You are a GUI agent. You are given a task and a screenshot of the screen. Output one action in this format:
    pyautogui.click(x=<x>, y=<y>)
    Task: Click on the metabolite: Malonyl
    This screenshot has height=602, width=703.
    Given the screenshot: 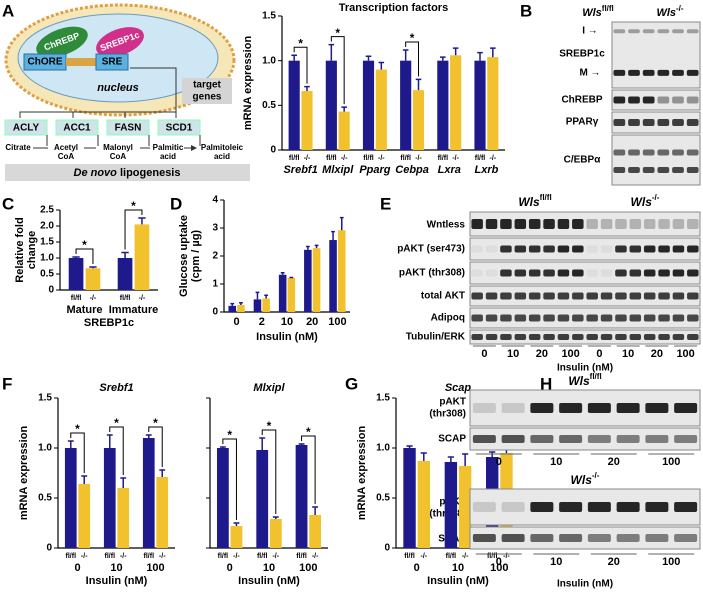 What is the action you would take?
    pyautogui.click(x=118, y=147)
    